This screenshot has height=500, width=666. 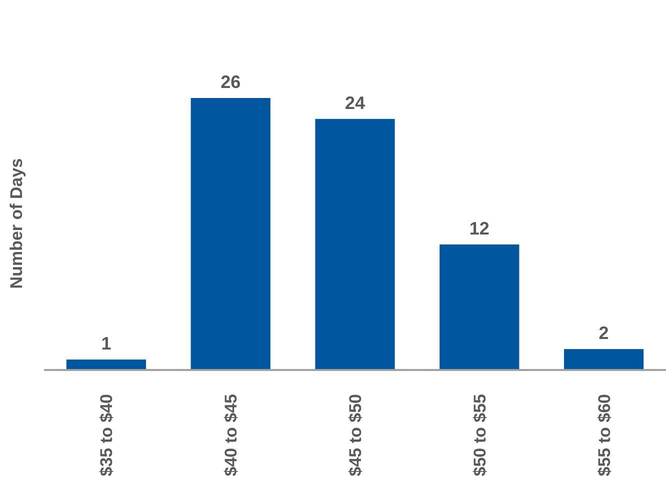 I want to click on data-label: 1, so click(x=106, y=344).